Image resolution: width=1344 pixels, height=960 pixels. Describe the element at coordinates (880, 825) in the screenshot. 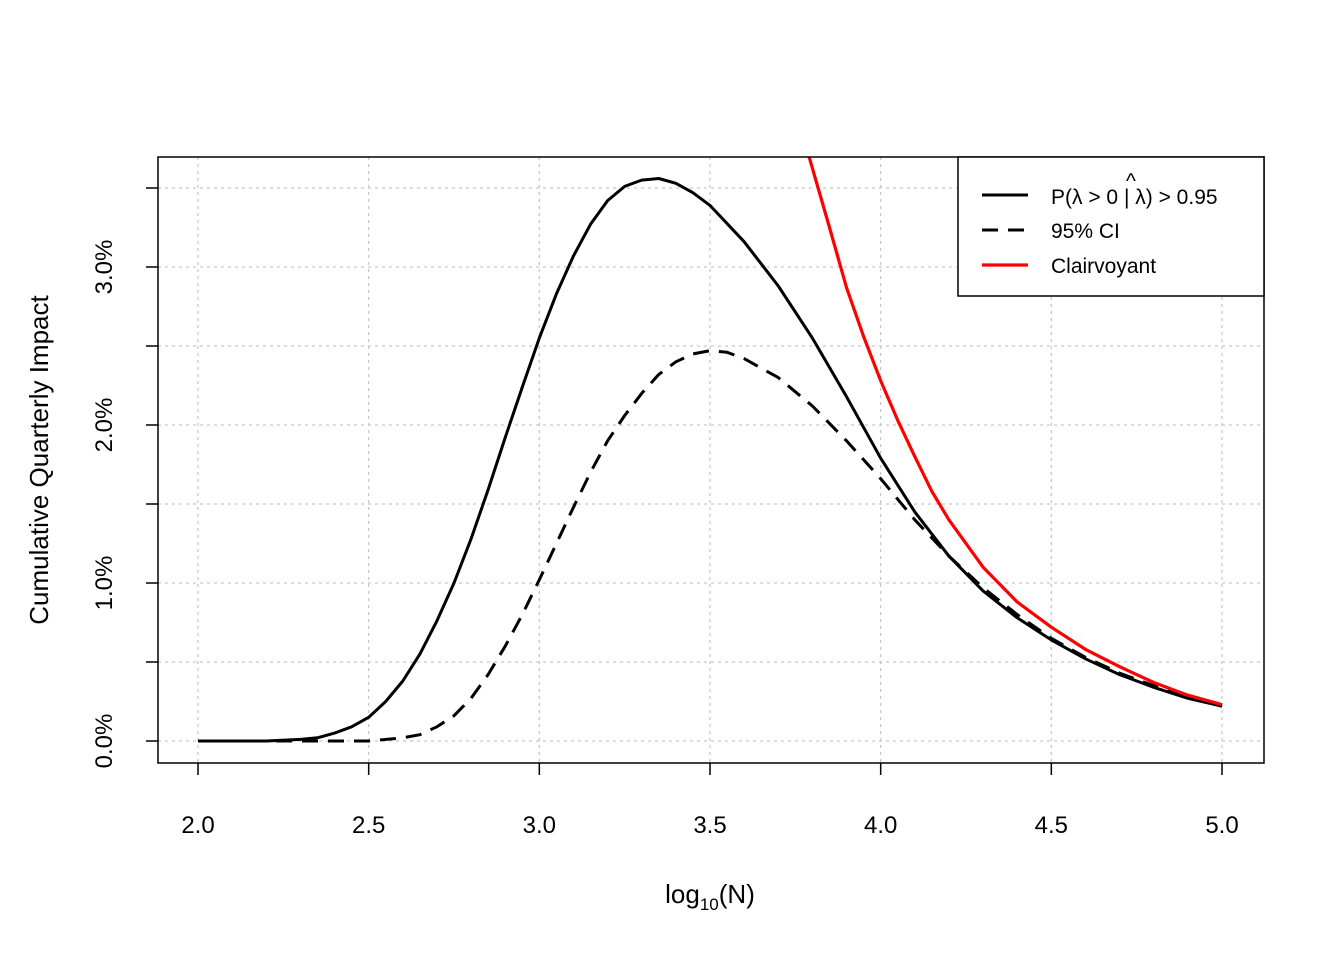

I see `x-tick-label: 4.0` at that location.